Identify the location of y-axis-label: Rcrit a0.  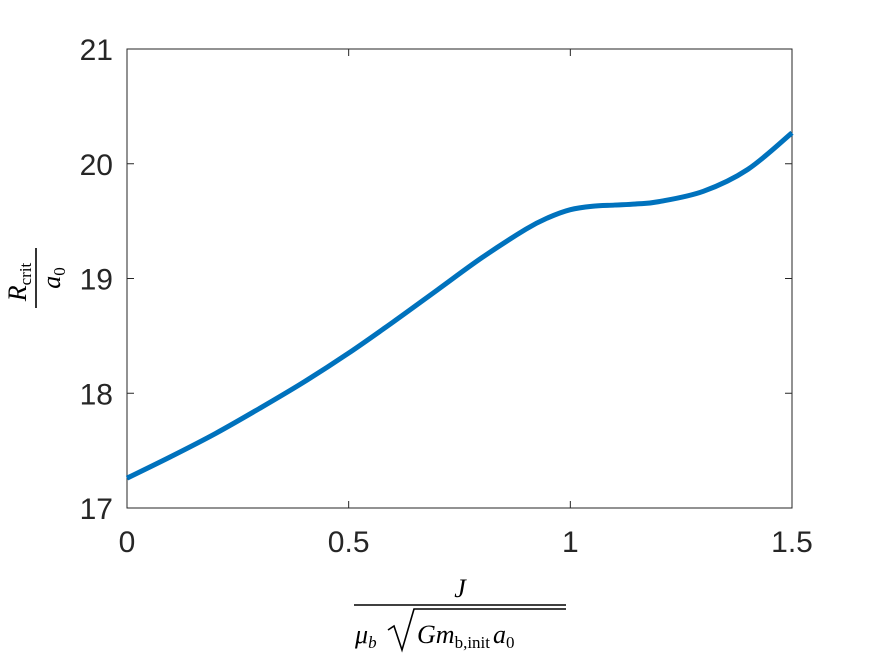
(36, 278).